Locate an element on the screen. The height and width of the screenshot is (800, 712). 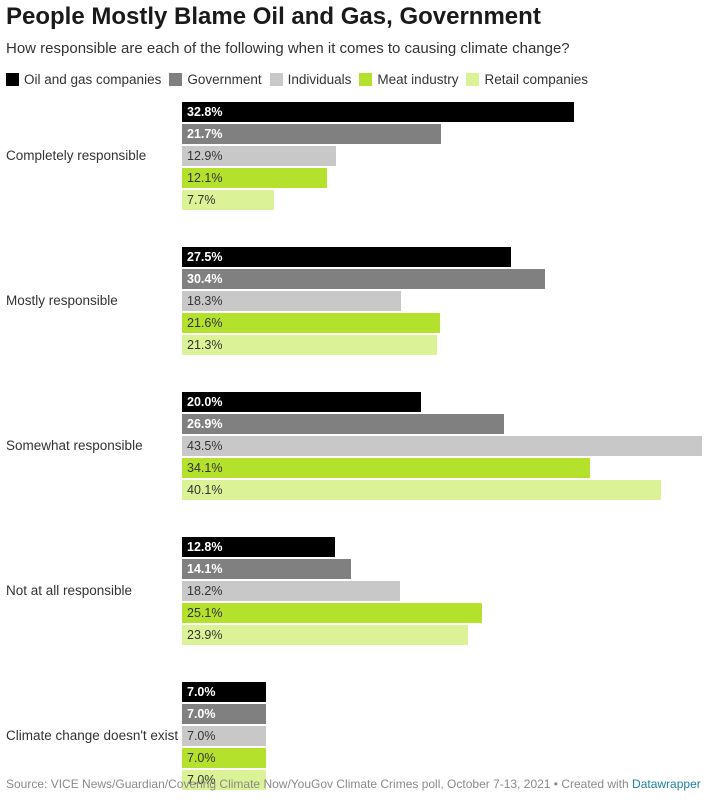
category-label-climate-change-doesn-t-exist: Climate change doesn't exist is located at coordinates (92, 735).